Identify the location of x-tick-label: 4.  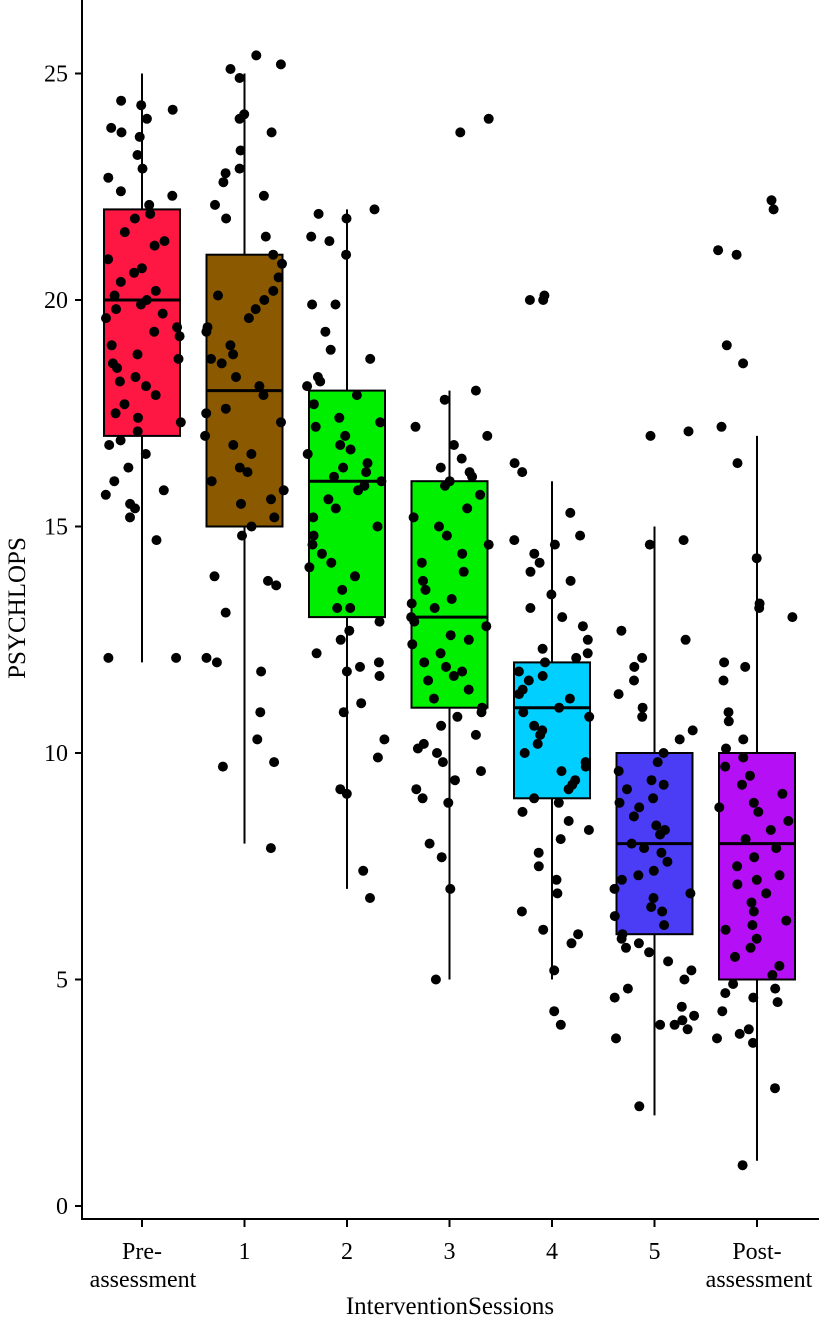
(552, 1252).